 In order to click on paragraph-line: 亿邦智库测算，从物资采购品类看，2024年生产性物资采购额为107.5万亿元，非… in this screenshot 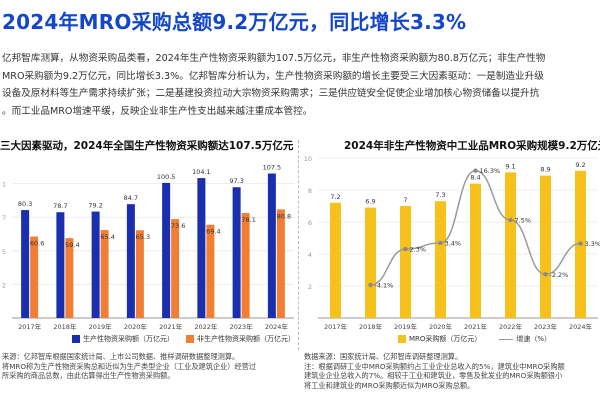, I will do `click(274, 58)`.